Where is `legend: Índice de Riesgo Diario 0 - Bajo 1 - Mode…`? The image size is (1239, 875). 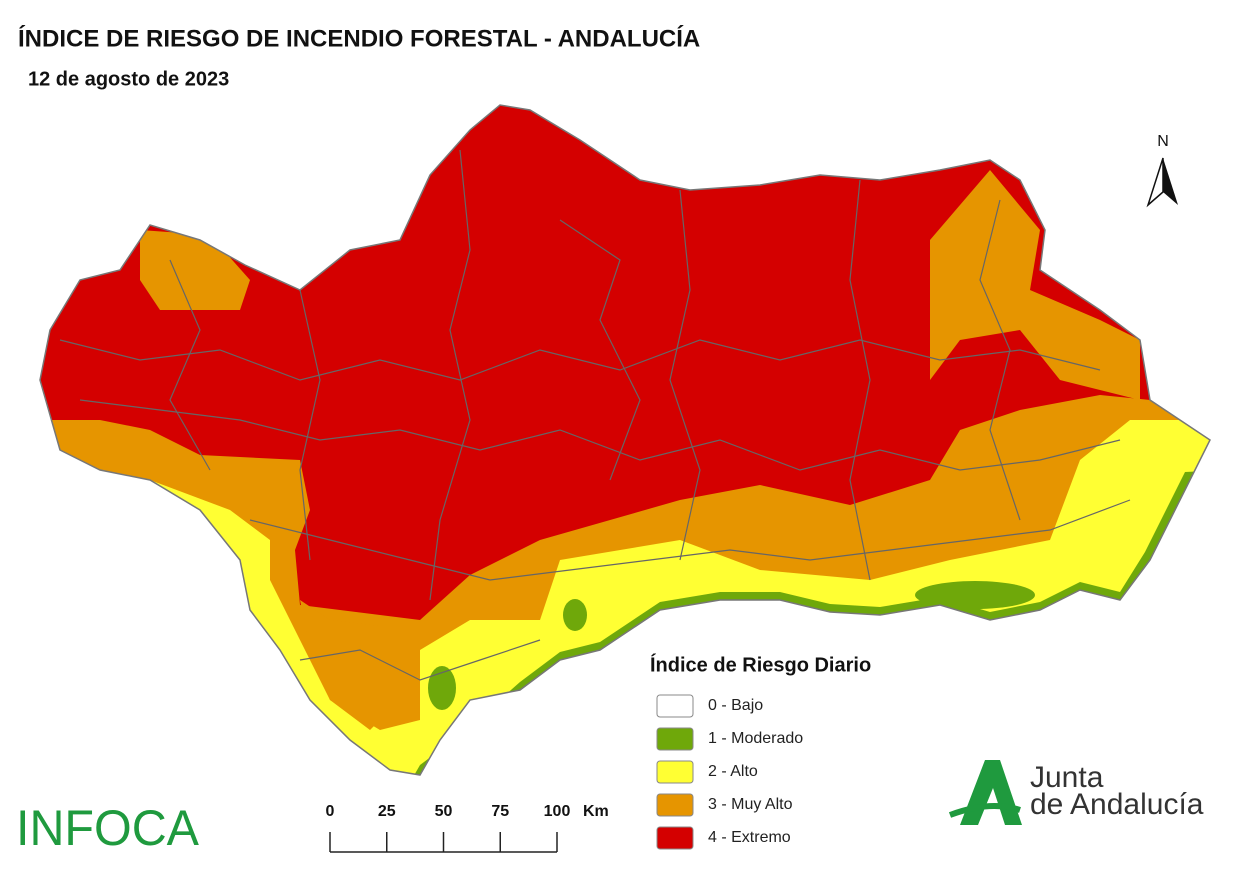 legend: Índice de Riesgo Diario 0 - Bajo 1 - Mode… is located at coordinates (760, 751).